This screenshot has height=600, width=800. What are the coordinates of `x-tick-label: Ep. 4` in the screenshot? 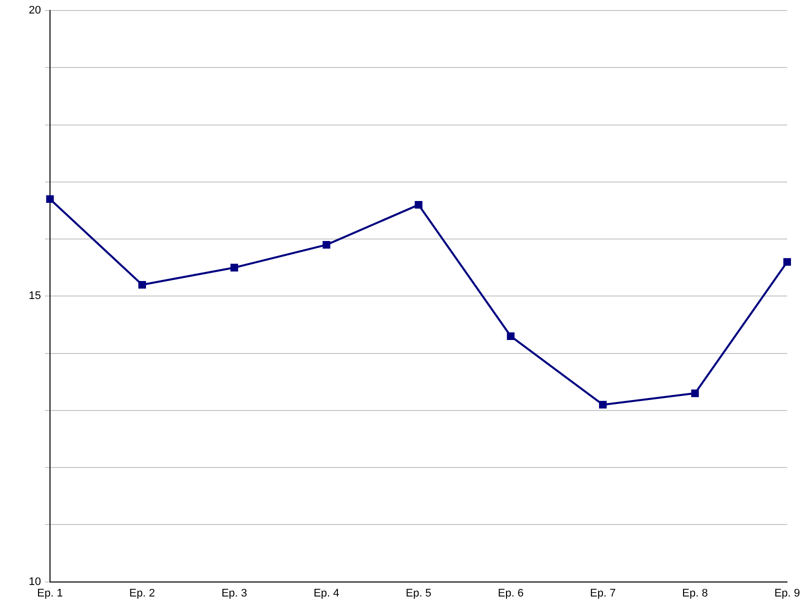 It's located at (327, 593).